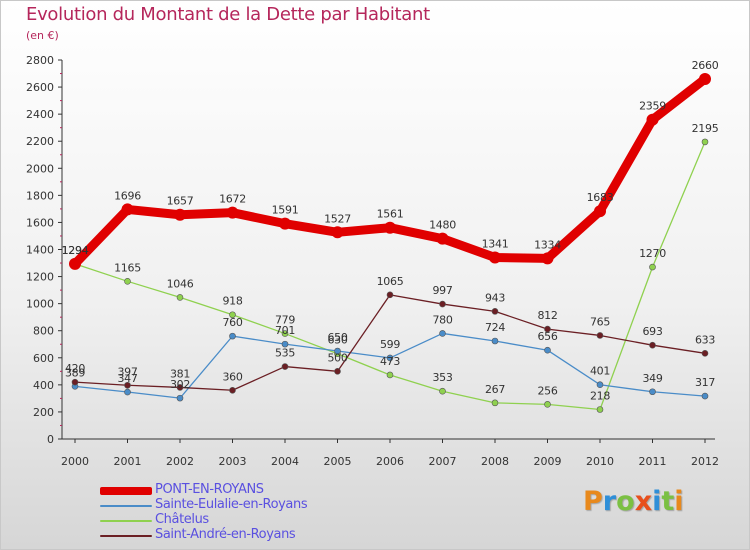  What do you see at coordinates (390, 214) in the screenshot?
I see `data-label: 1561` at bounding box center [390, 214].